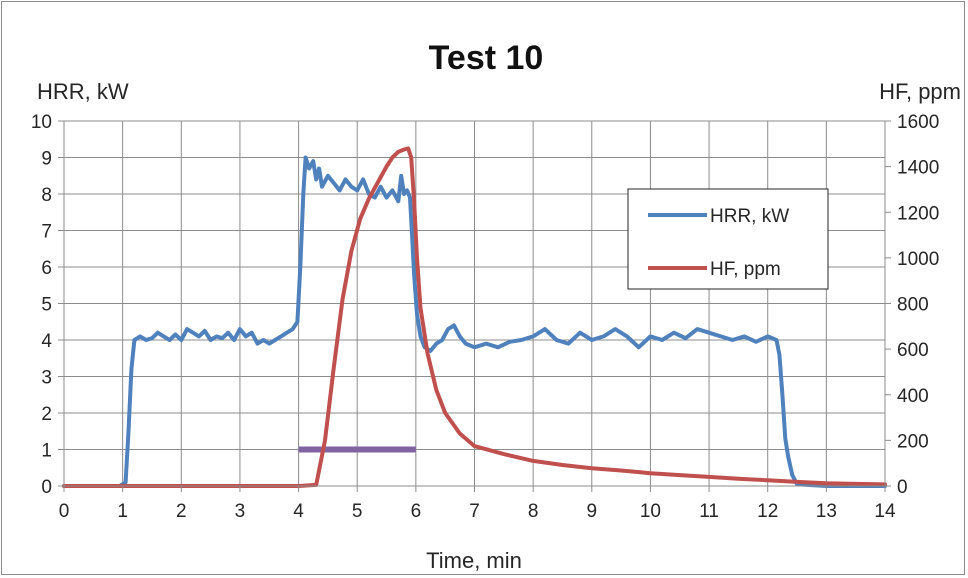 Image resolution: width=968 pixels, height=578 pixels. Describe the element at coordinates (298, 511) in the screenshot. I see `x-tick-label: 4` at that location.